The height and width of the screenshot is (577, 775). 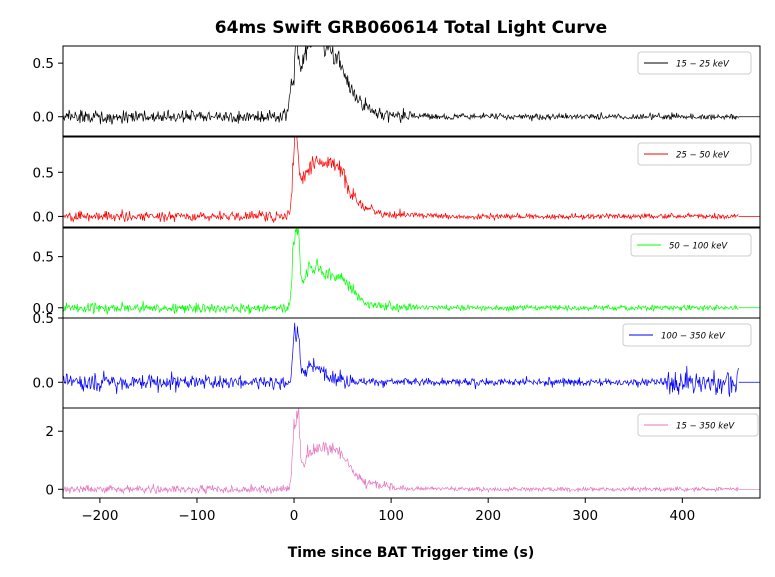 What do you see at coordinates (196, 516) in the screenshot?
I see `x-tick-label: −100` at bounding box center [196, 516].